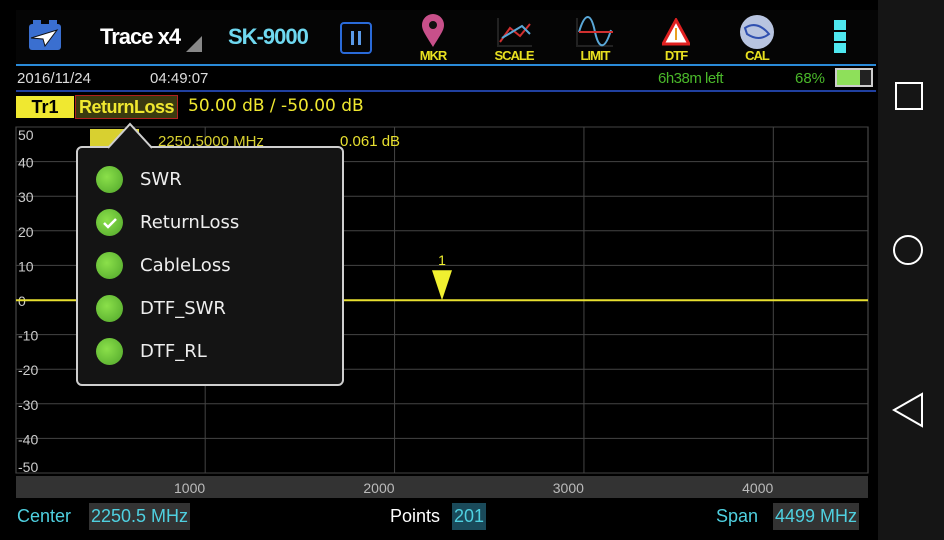 The image size is (944, 540). What do you see at coordinates (140, 36) in the screenshot?
I see `trace-selector-label: Trace x4` at bounding box center [140, 36].